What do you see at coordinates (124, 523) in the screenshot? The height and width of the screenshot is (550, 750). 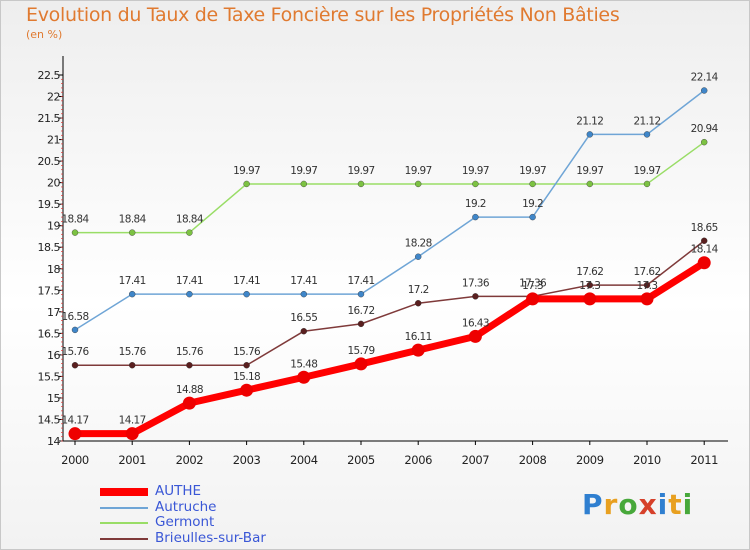 I see `legend-swatch-germont` at bounding box center [124, 523].